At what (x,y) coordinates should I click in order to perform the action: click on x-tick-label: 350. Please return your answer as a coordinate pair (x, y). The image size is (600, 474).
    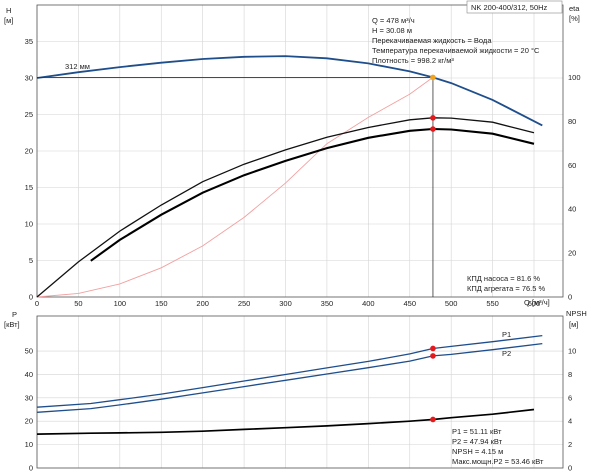
    Looking at the image, I should click on (327, 303).